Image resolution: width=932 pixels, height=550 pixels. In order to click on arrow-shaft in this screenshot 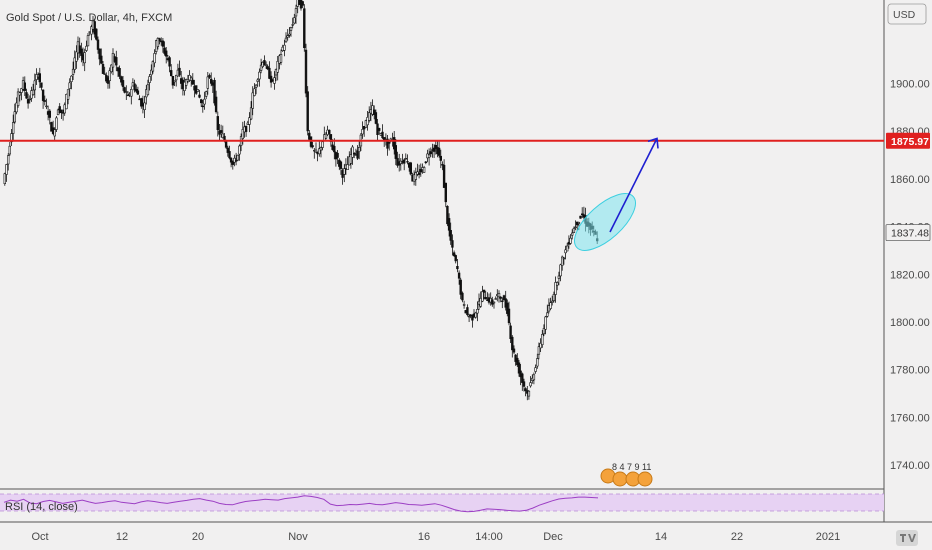, I will do `click(633, 185)`.